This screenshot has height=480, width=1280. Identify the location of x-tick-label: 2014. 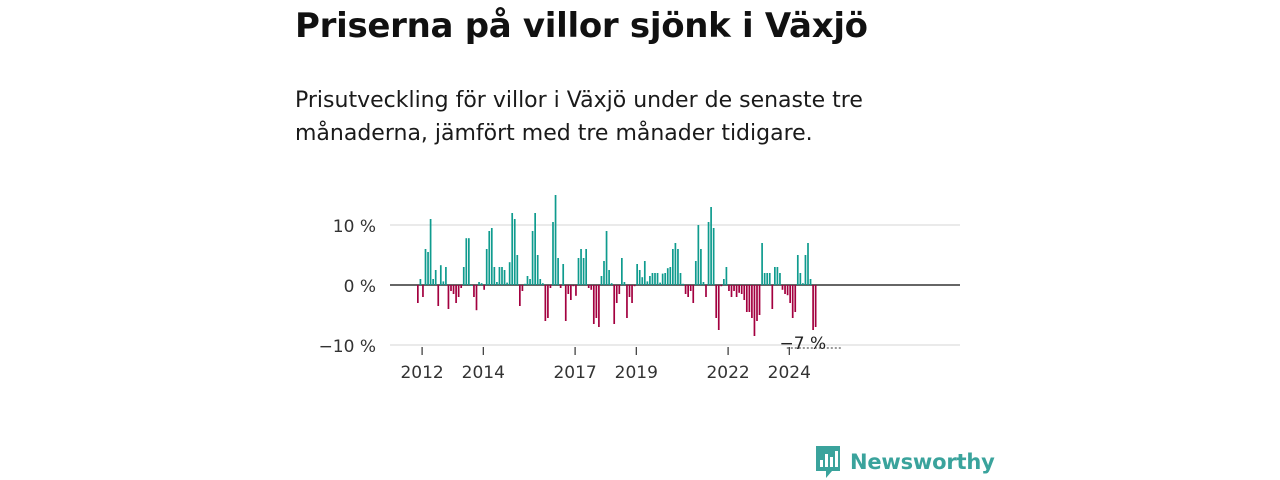
(483, 373).